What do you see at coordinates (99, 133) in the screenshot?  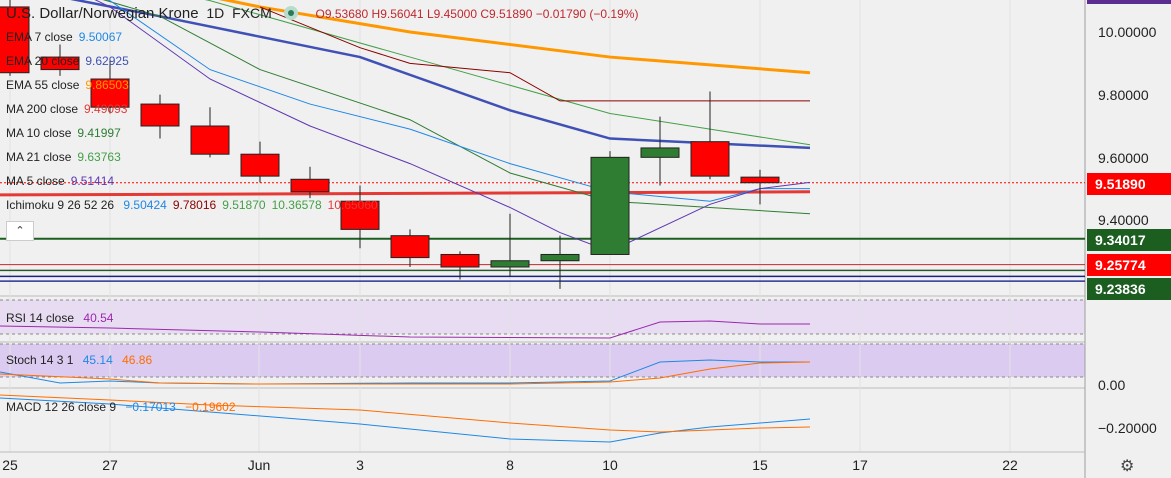 I see `legend-value: 9.41997` at bounding box center [99, 133].